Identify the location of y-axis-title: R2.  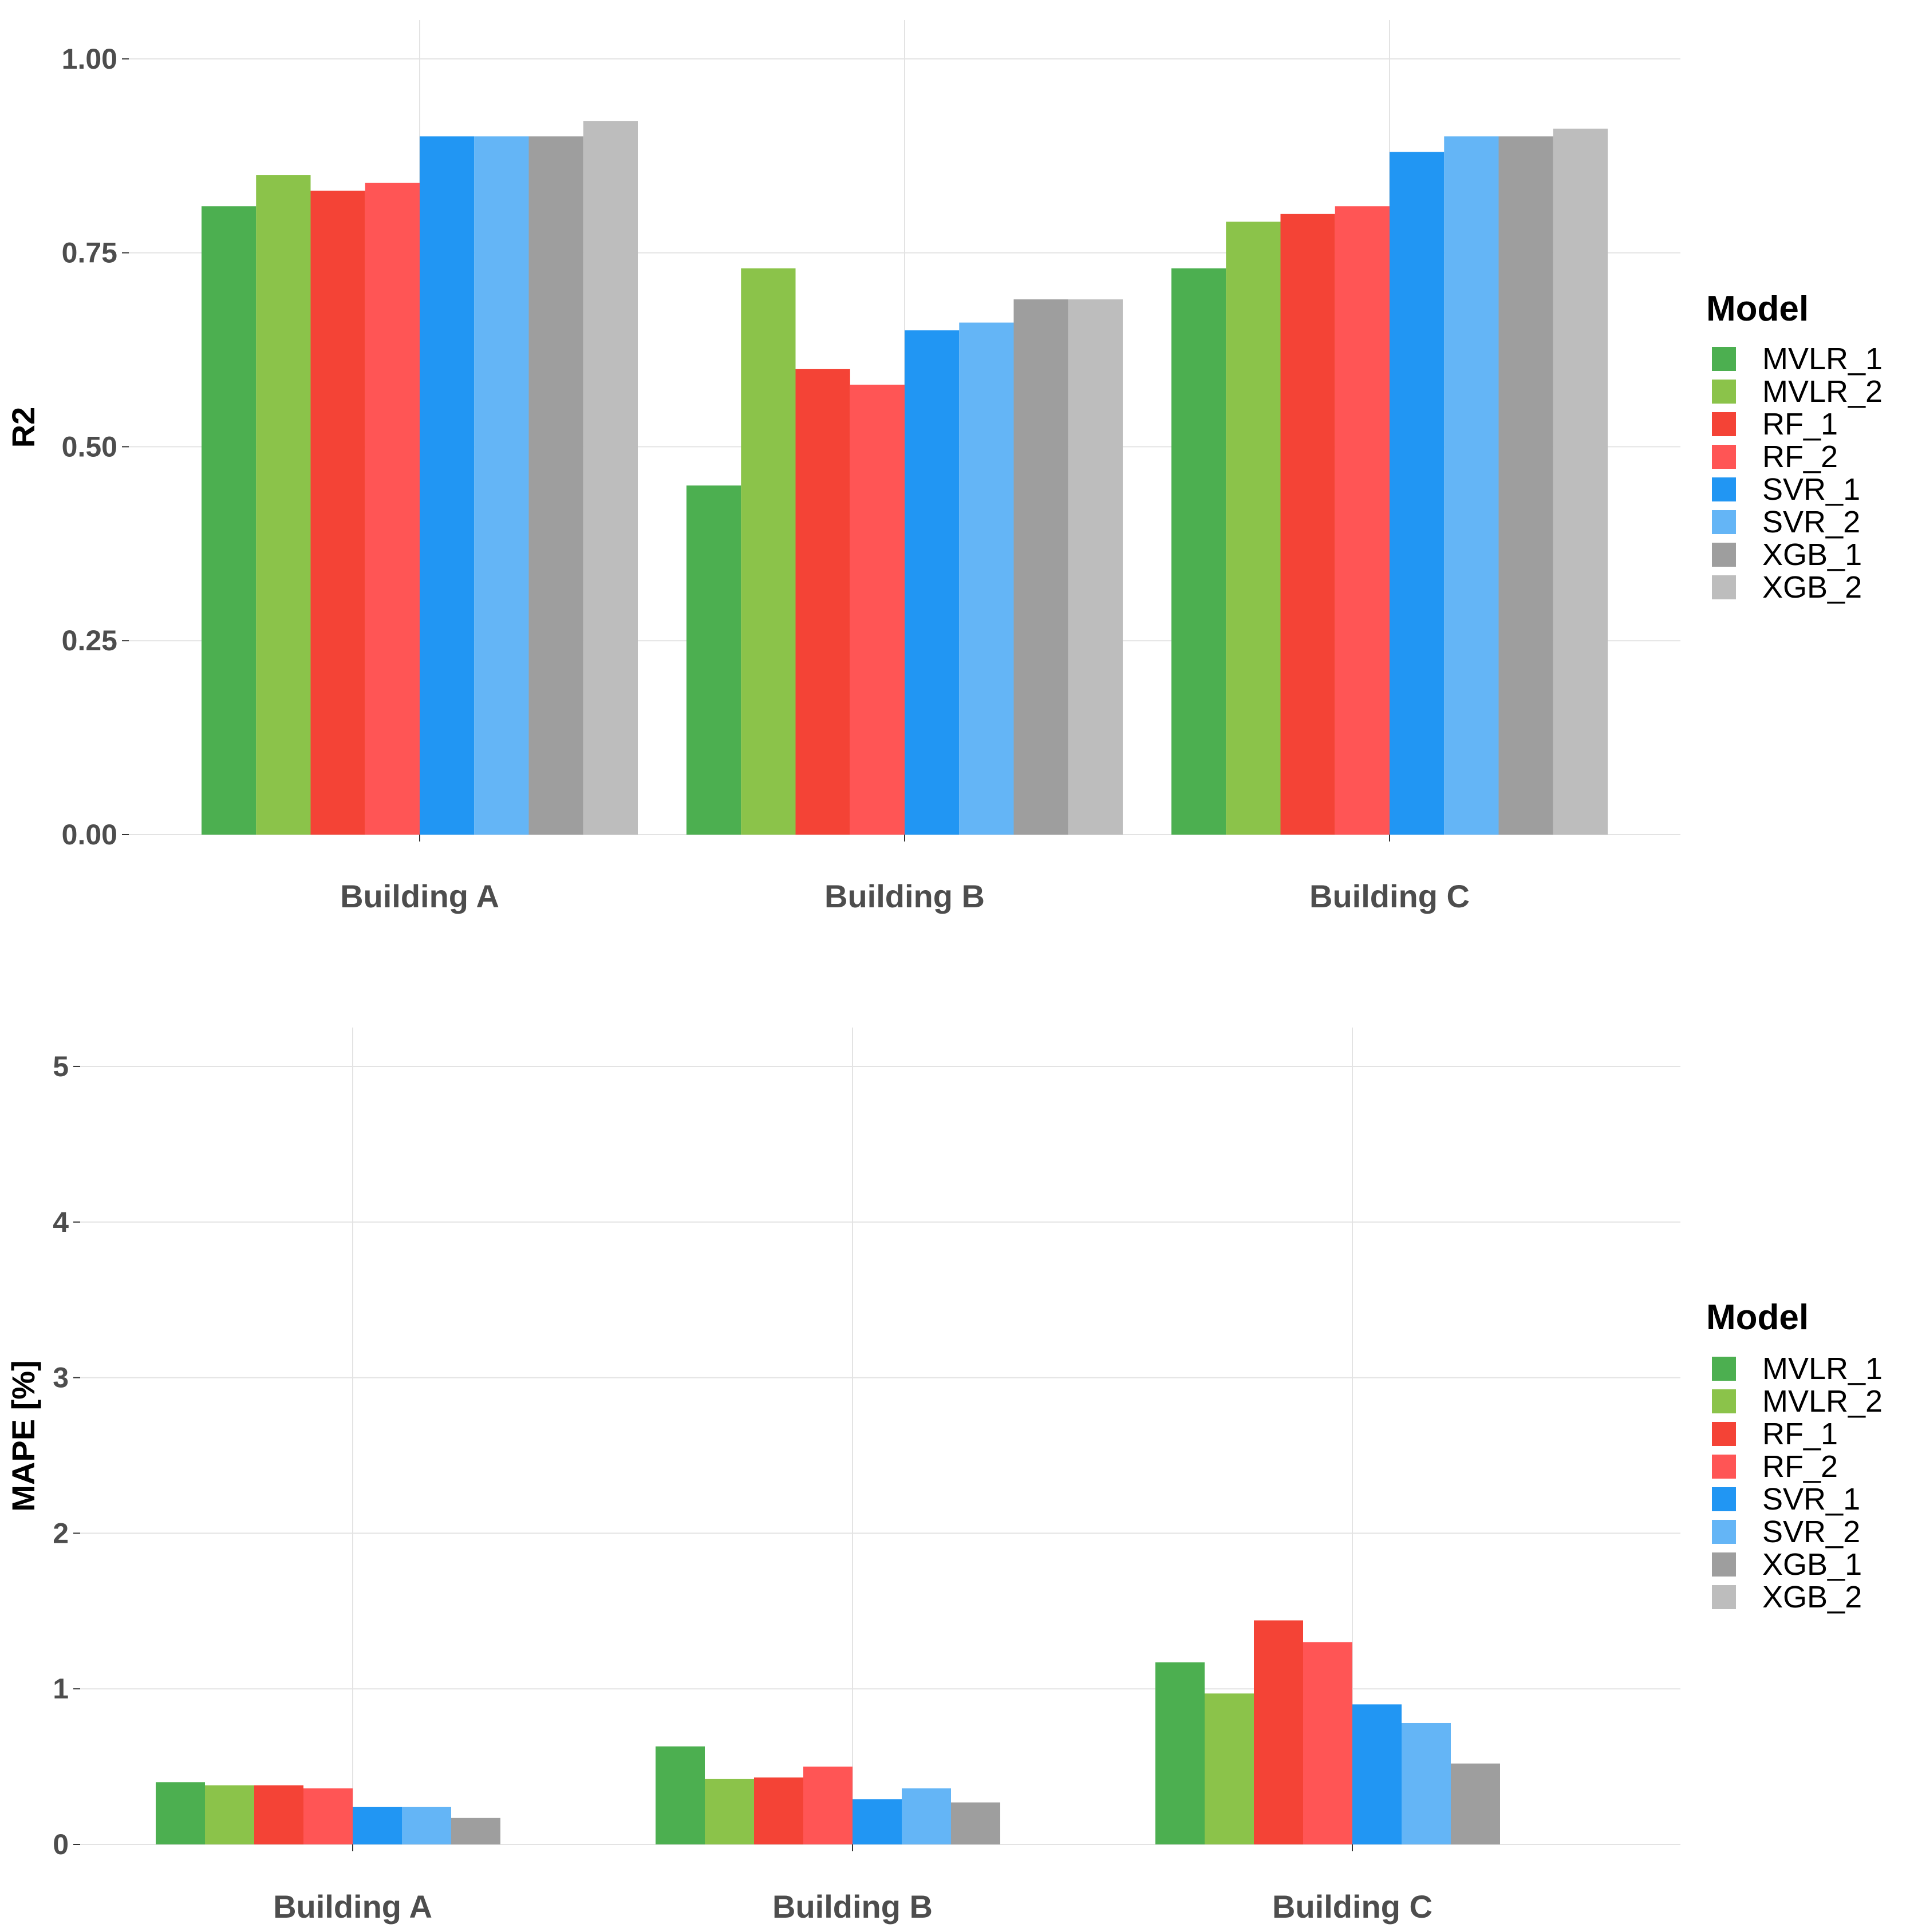
(23, 427).